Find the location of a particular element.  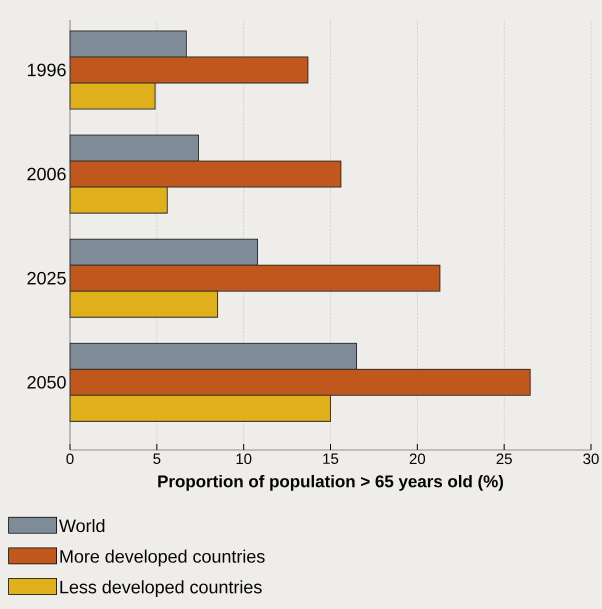

x-tick-label: 0 is located at coordinates (70, 459).